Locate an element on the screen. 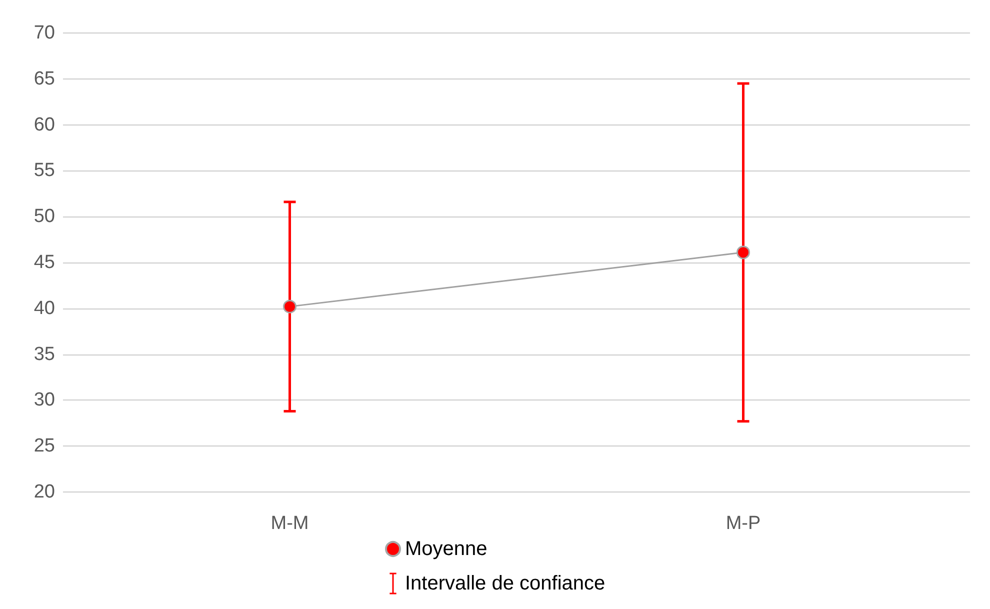 Image resolution: width=990 pixels, height=609 pixels. y-tick-label: 45 is located at coordinates (44, 262).